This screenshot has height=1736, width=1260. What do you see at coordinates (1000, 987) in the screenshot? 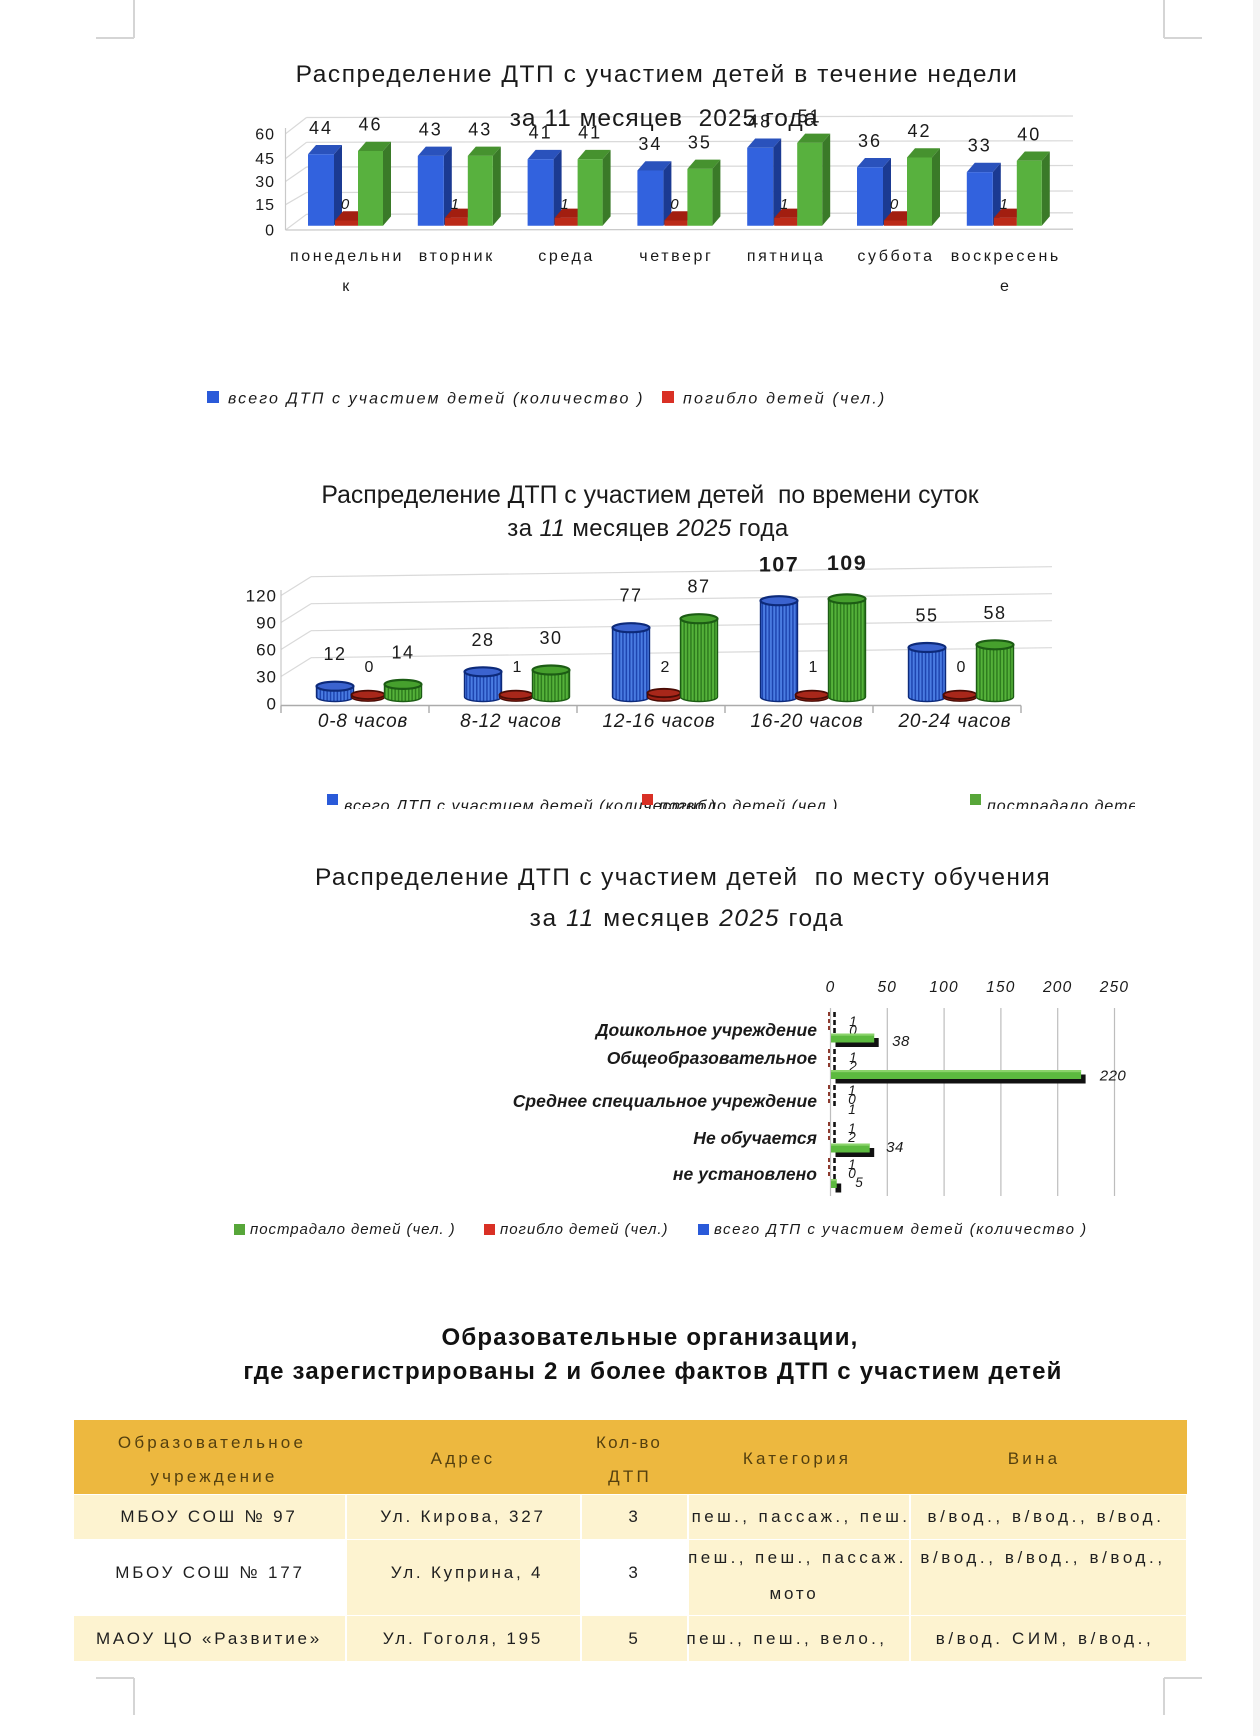
I see `svg-text: 150` at bounding box center [1000, 987].